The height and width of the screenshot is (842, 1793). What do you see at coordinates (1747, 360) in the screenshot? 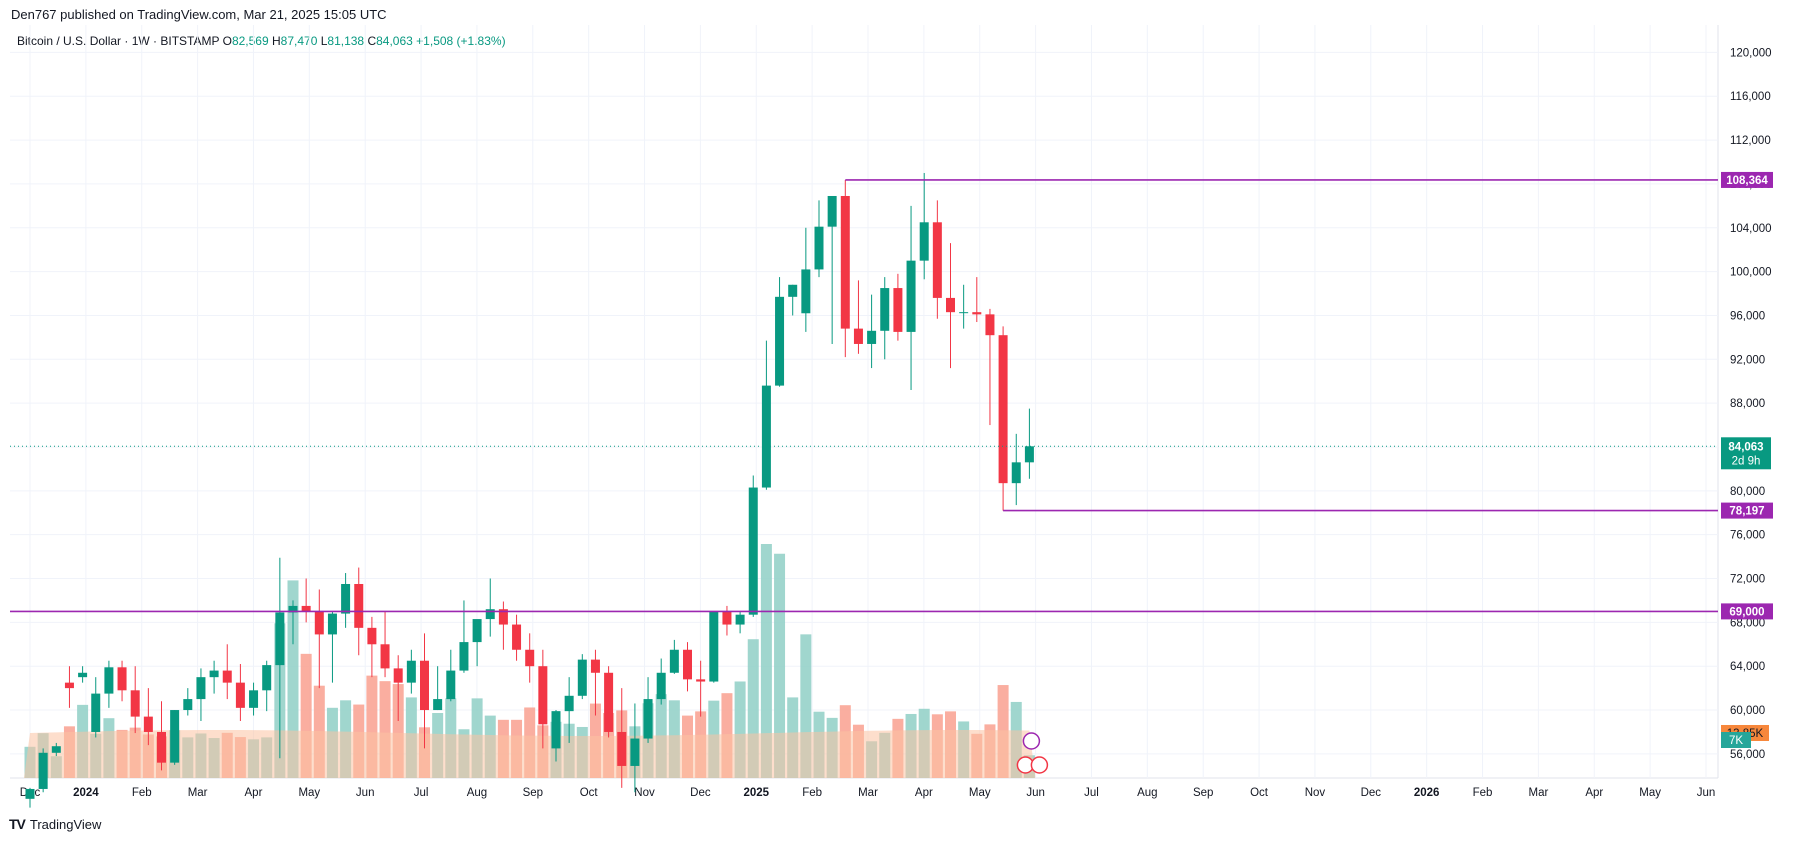
I see `y-tick-label: 92,000` at bounding box center [1747, 360].